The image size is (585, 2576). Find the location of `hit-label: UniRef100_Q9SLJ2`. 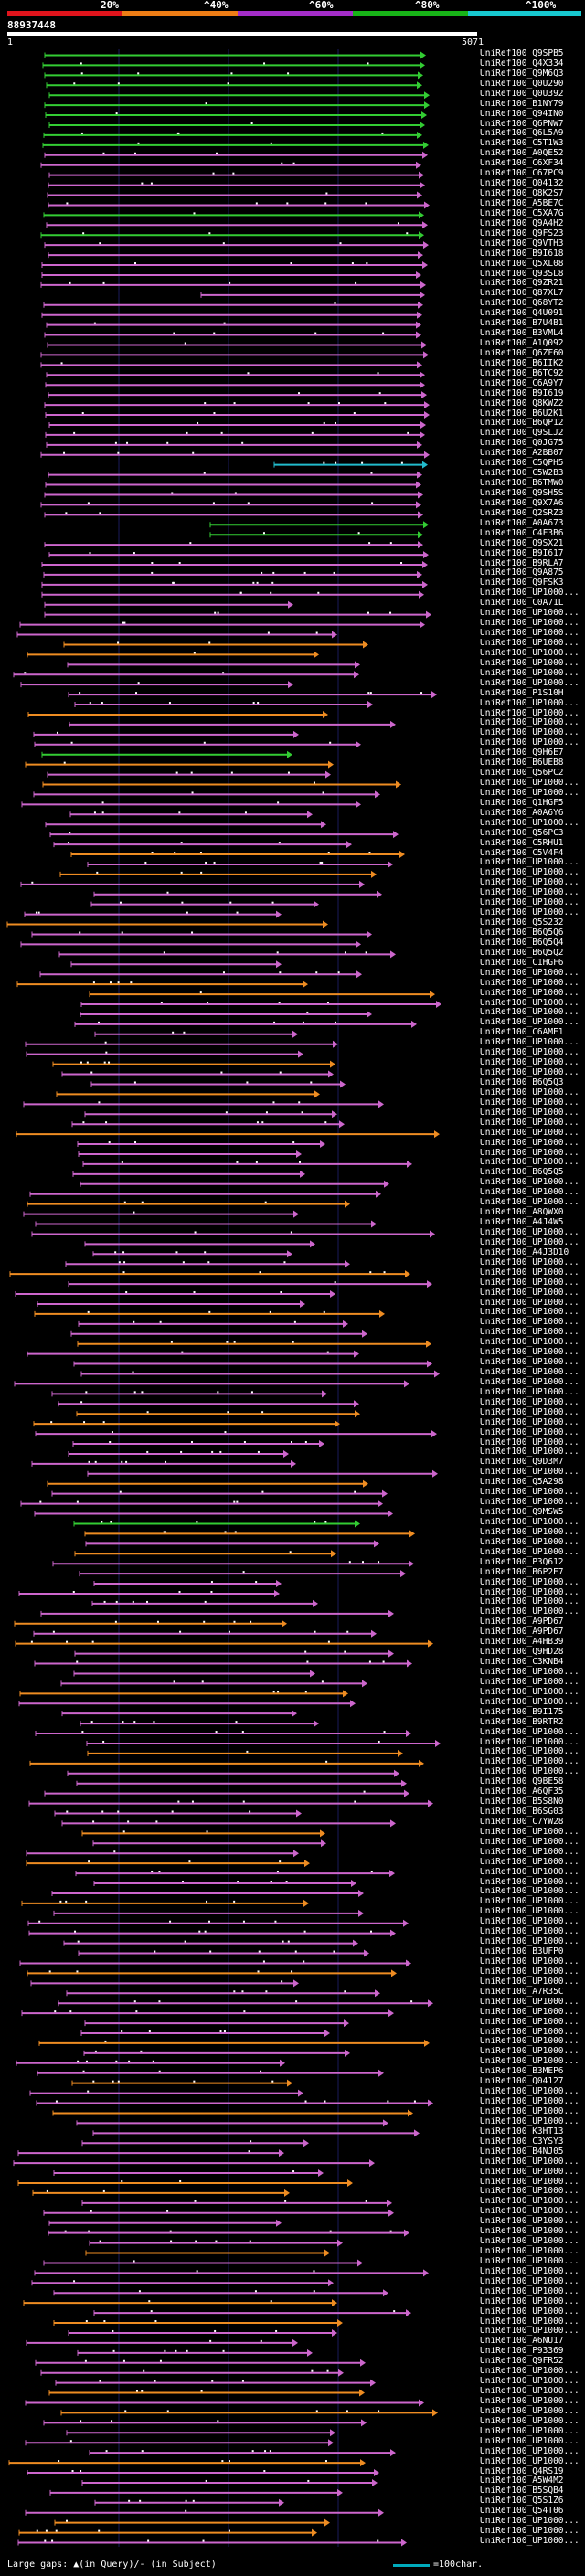

hit-label: UniRef100_Q9SLJ2 is located at coordinates (522, 434).